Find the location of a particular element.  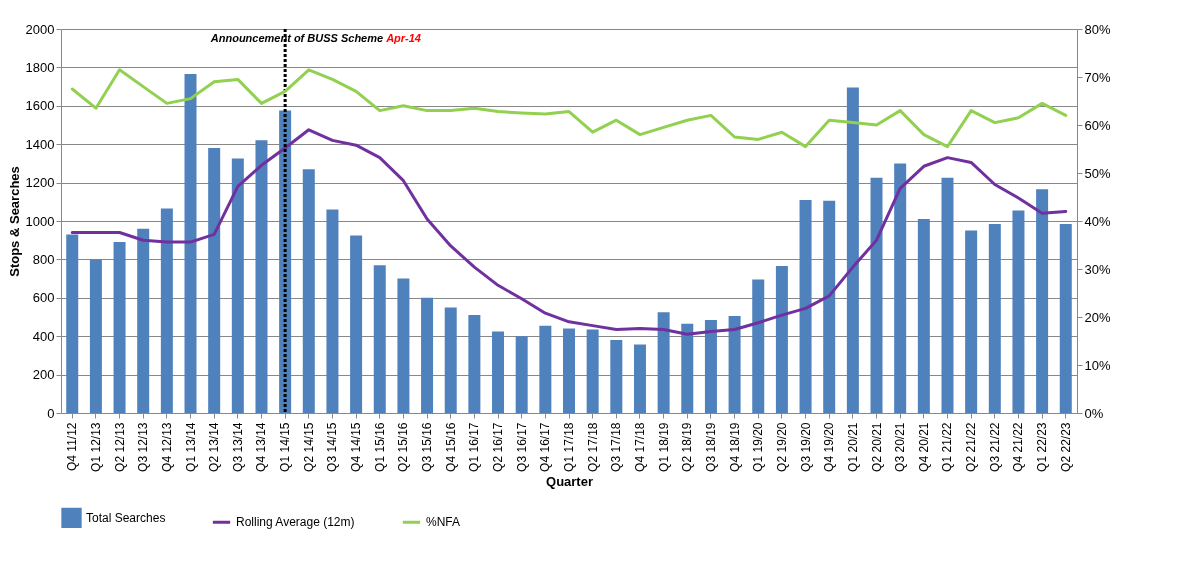

x-tick-label: Q3 17/18 is located at coordinates (616, 447).